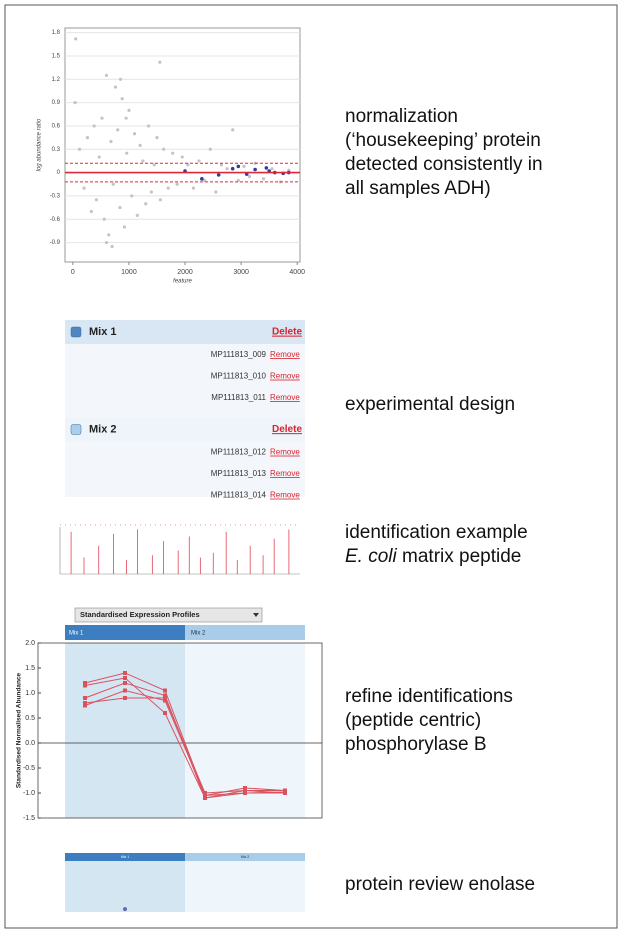 This screenshot has width=623, height=940. I want to click on sample-id: MP111813_013, so click(239, 473).